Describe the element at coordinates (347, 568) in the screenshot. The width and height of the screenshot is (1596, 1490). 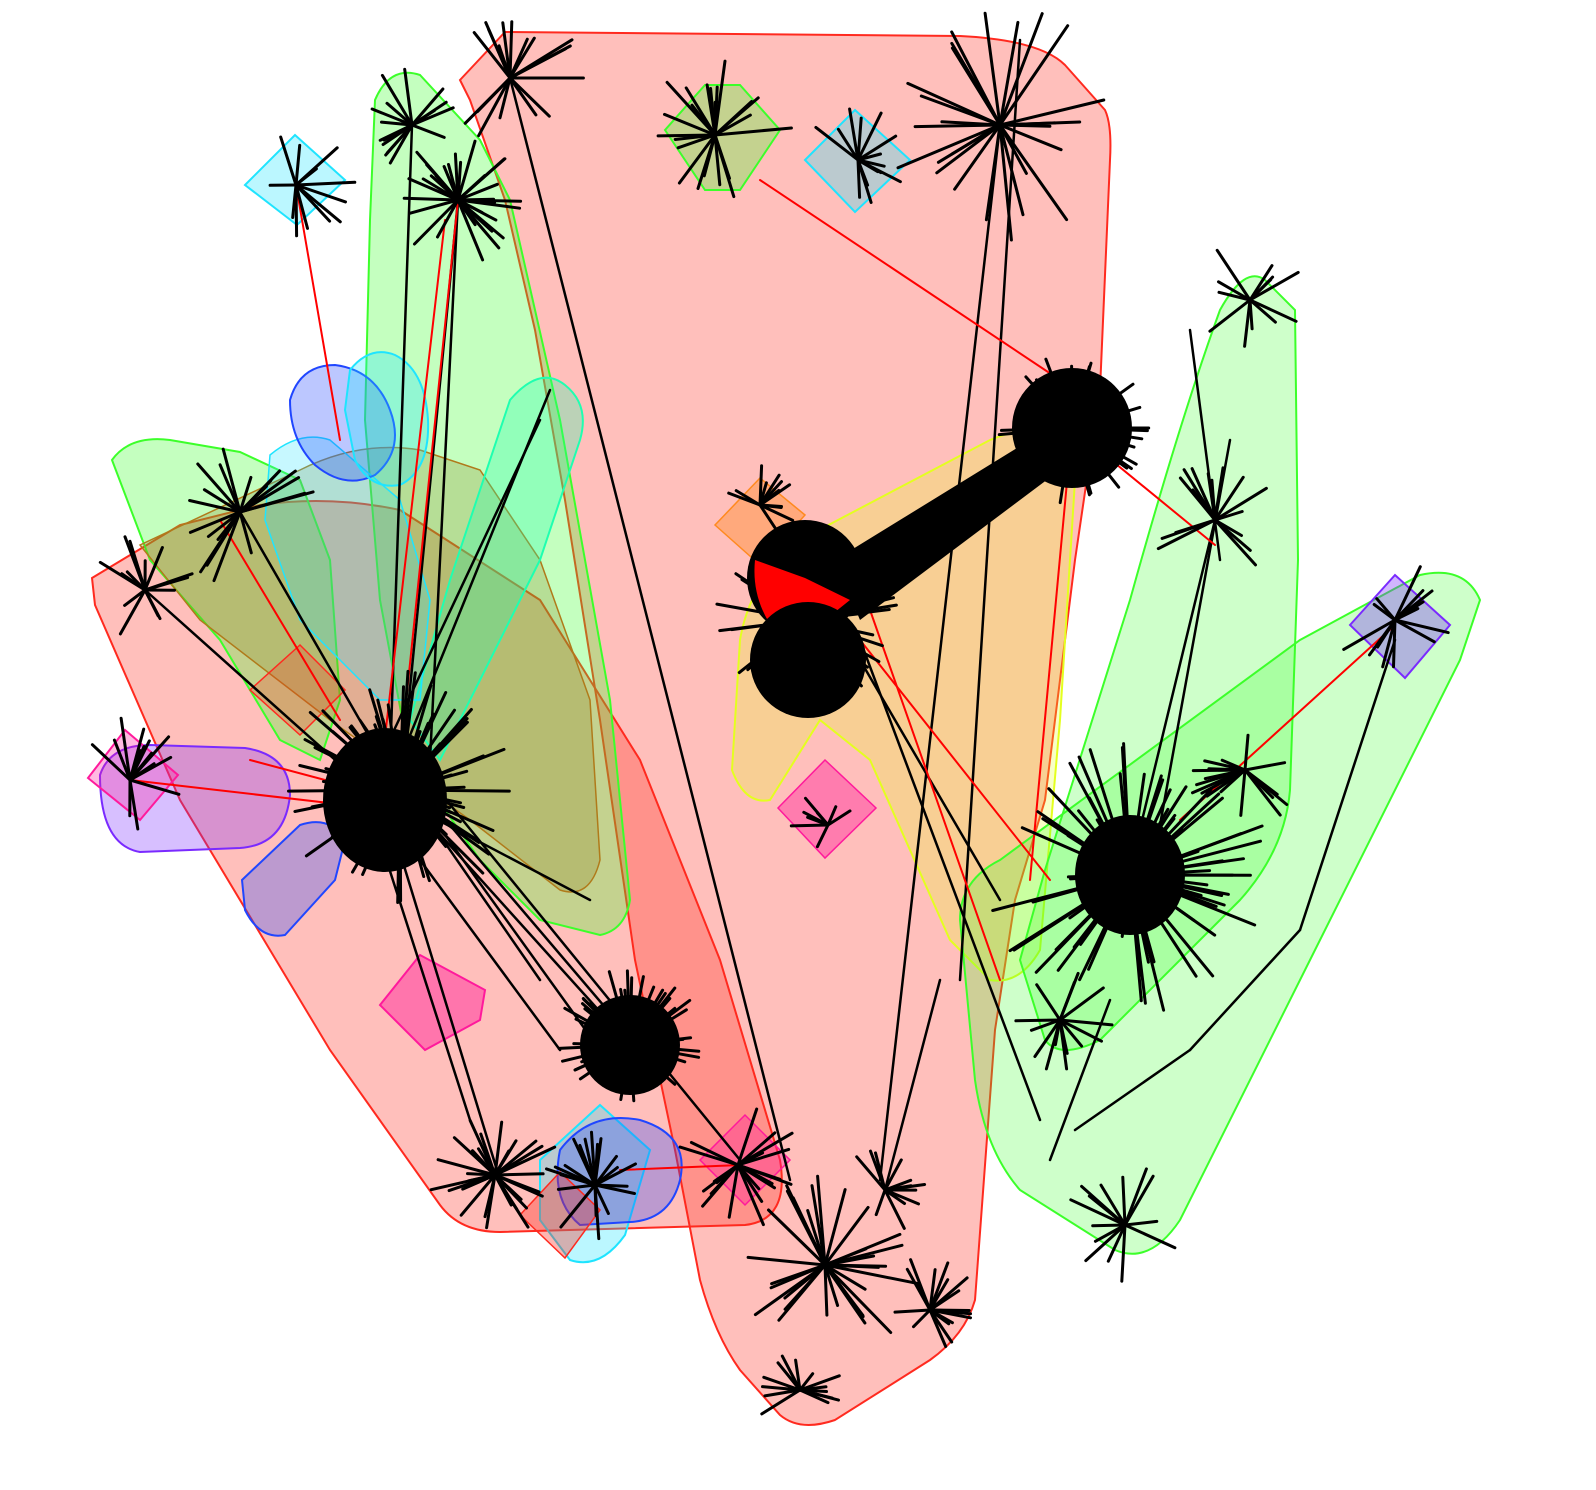
I see `cluster-hull-cyan-mid` at that location.